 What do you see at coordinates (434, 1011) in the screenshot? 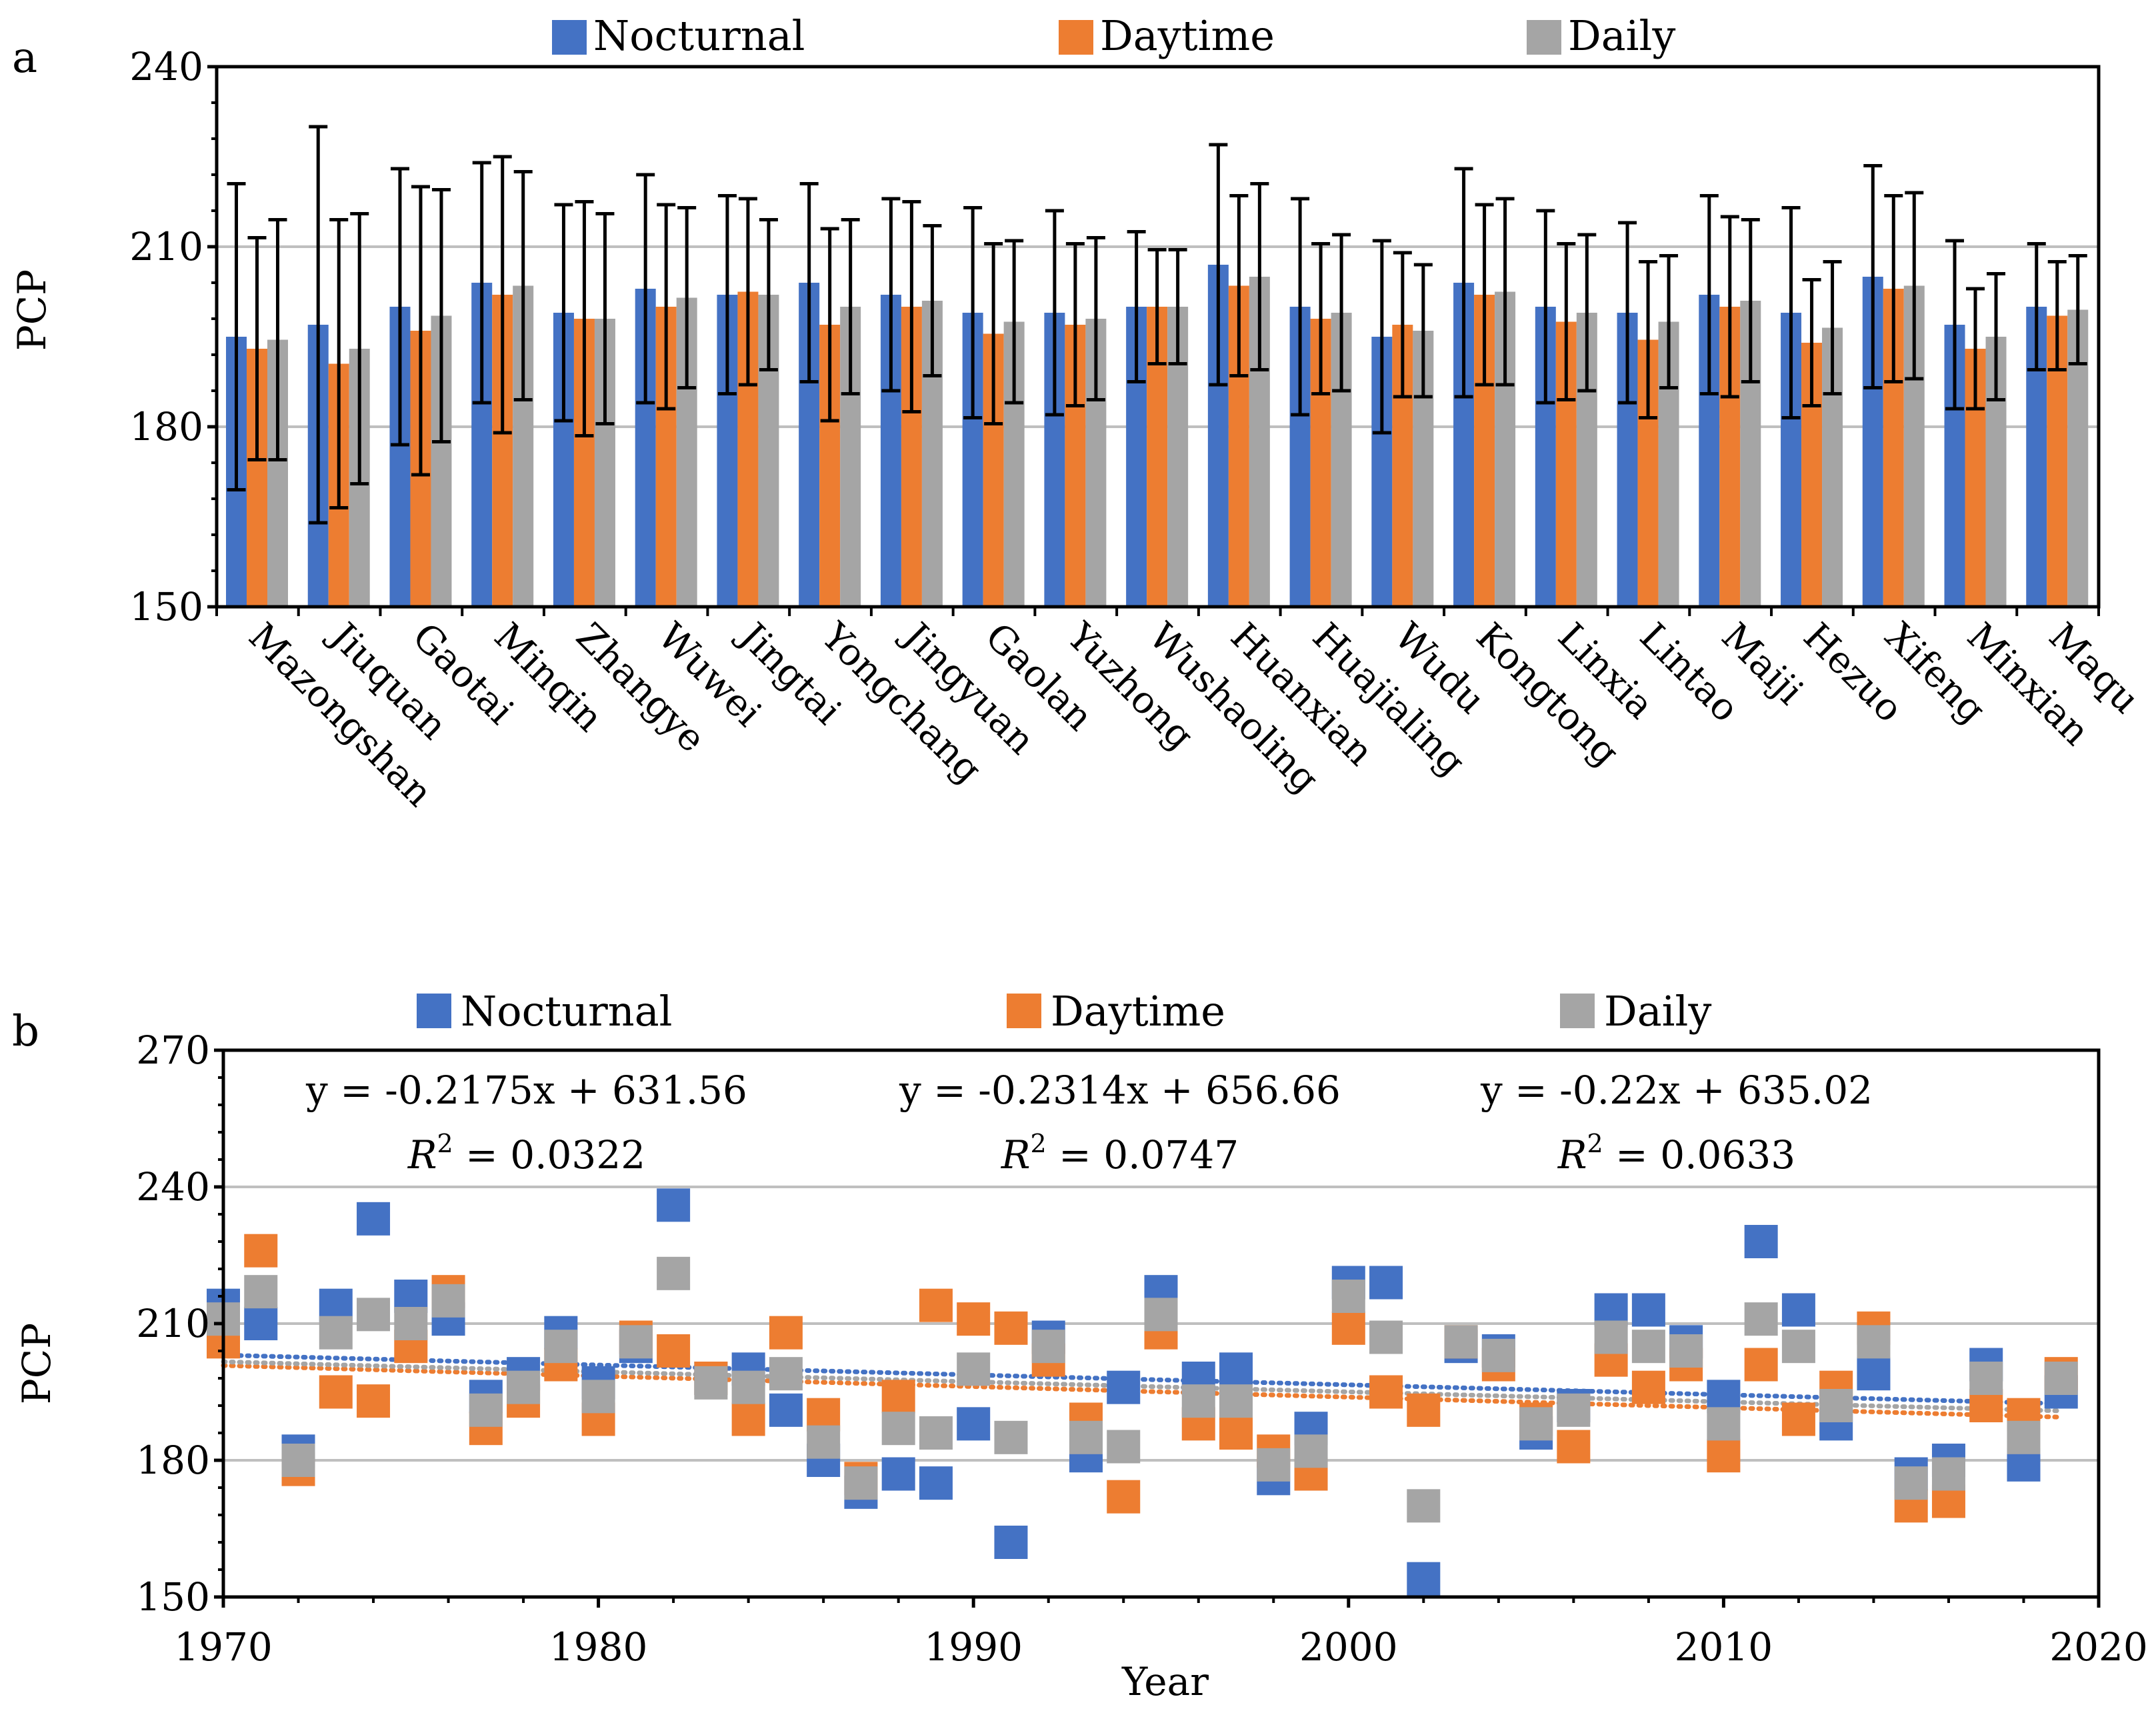
I see `b-legend-swatch-nocturnal` at bounding box center [434, 1011].